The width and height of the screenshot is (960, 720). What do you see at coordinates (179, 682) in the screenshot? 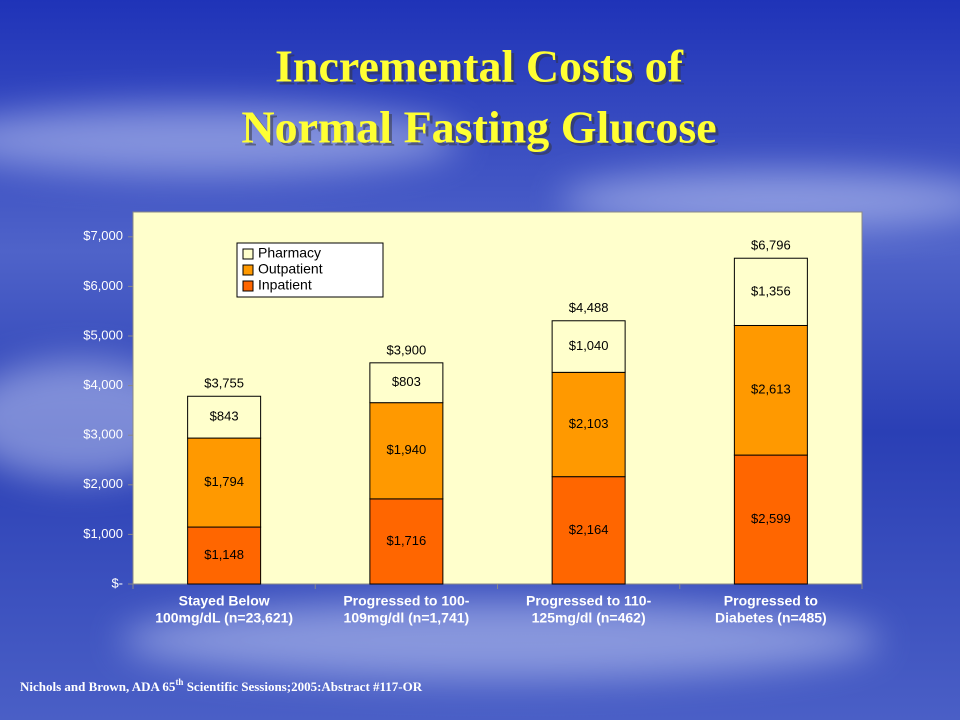
I see `footnote-sup: th` at bounding box center [179, 682].